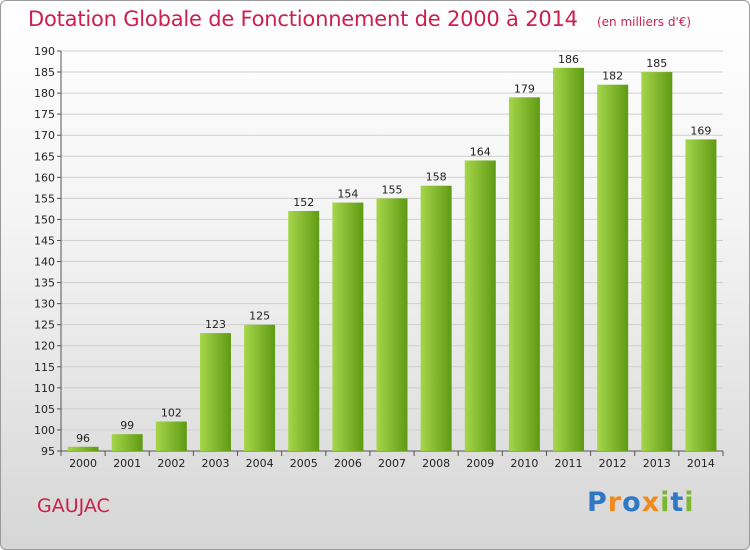  I want to click on data-label: 182, so click(612, 76).